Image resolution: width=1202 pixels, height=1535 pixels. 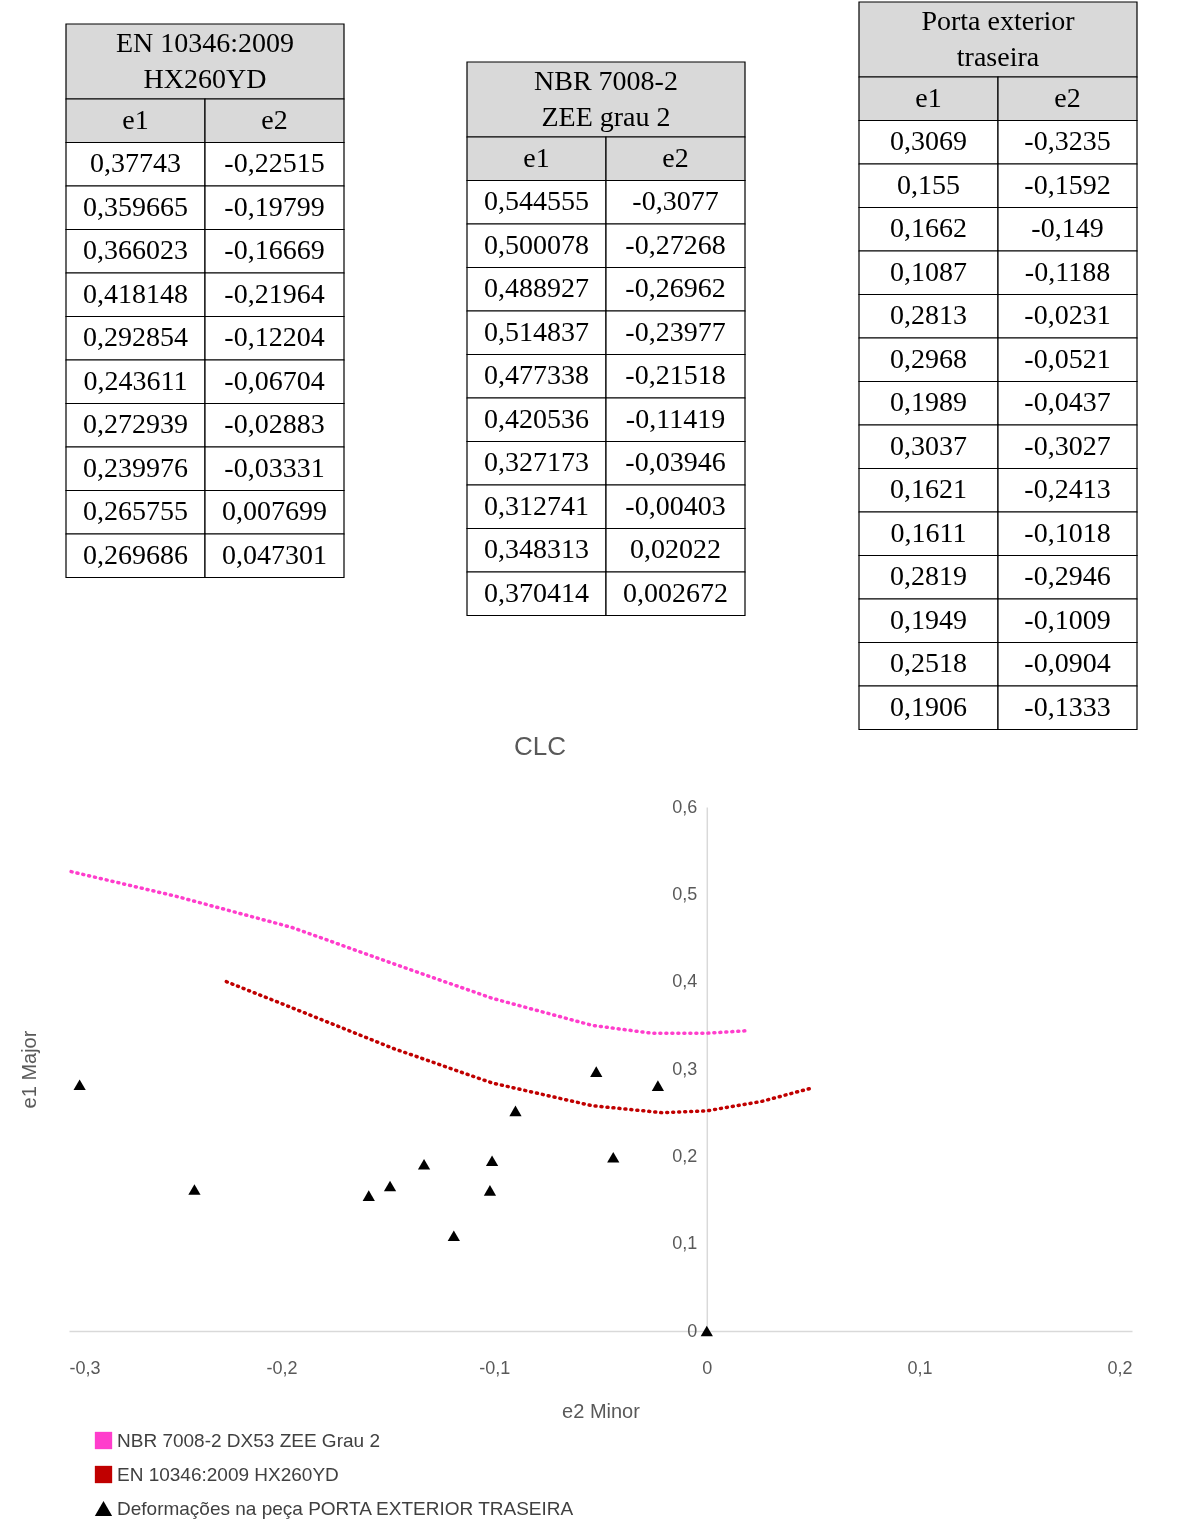 I want to click on text: -0,03331, so click(x=274, y=467).